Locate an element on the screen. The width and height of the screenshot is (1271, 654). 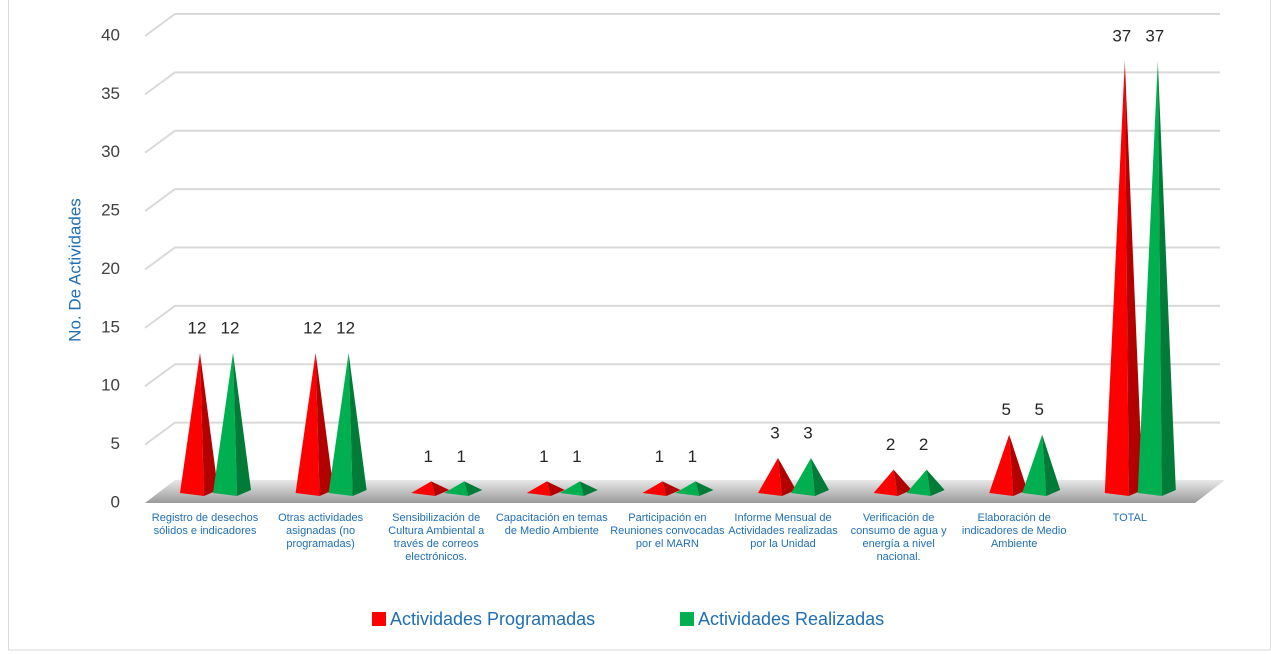
y-tick-label: 5 is located at coordinates (115, 443).